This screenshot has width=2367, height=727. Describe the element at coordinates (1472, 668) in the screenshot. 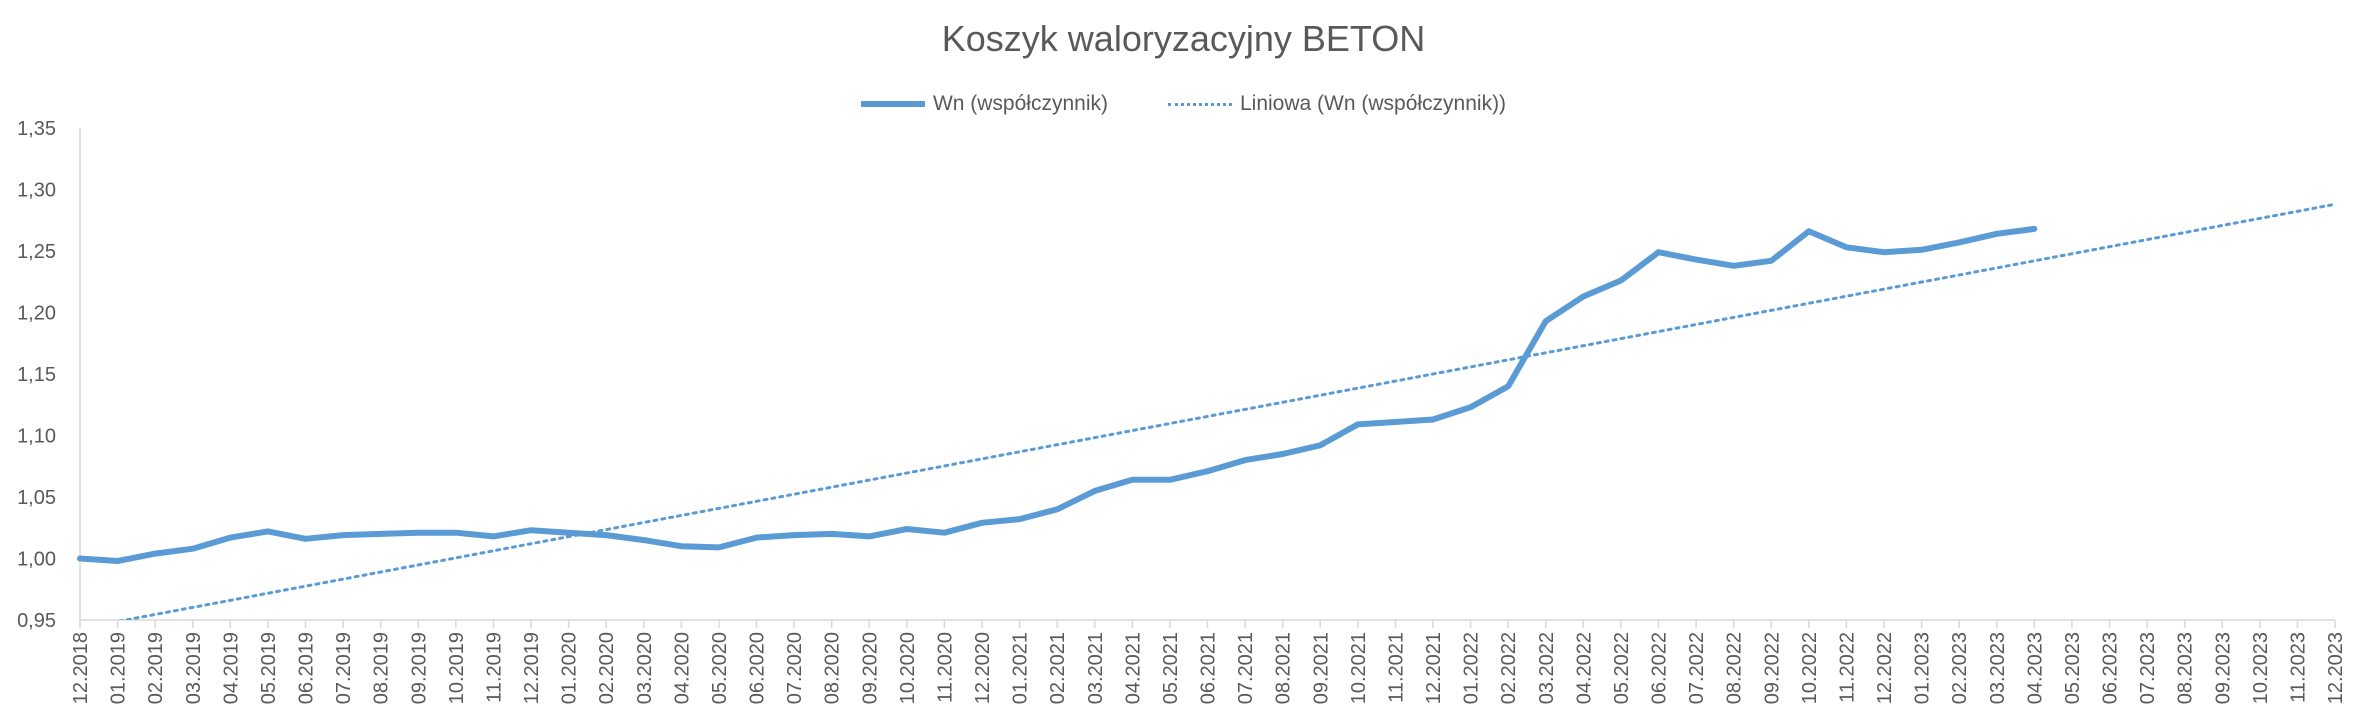

I see `x-tick-label: 01.2022` at that location.